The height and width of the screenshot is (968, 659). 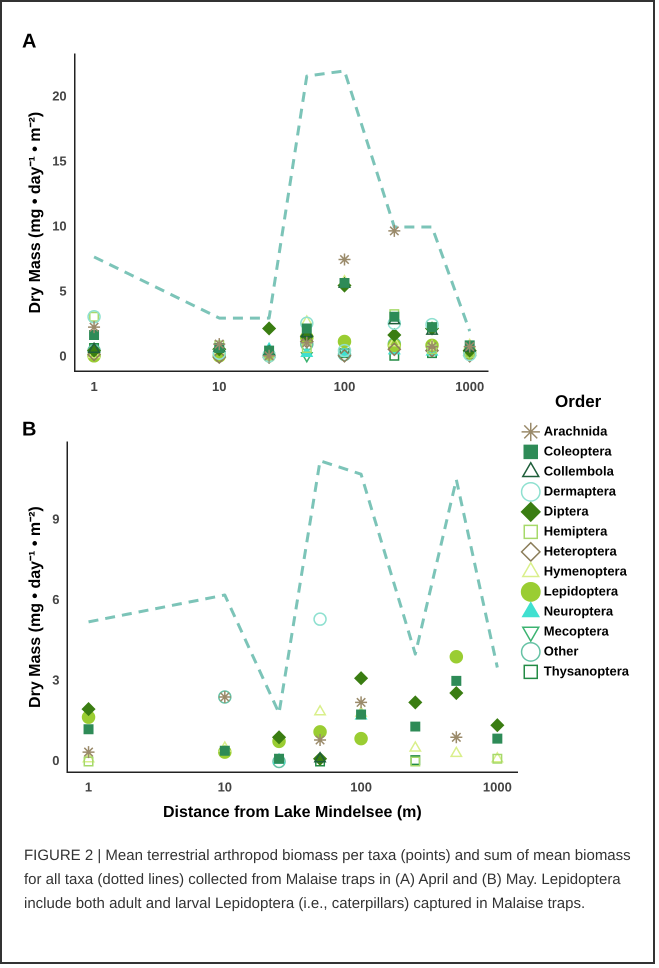 I want to click on legend-label: Diptera, so click(x=567, y=510).